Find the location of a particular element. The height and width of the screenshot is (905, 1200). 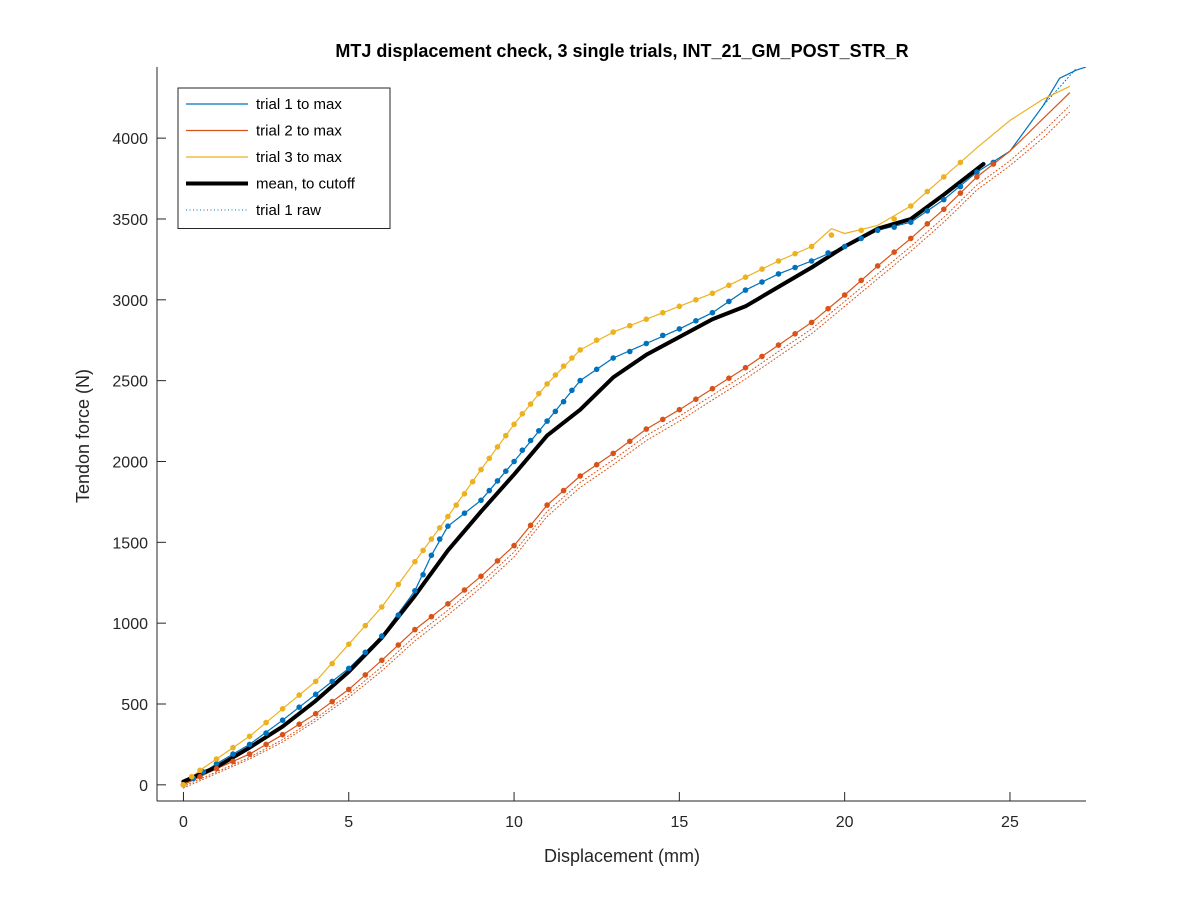

x-tick-label-1: 5 is located at coordinates (348, 822).